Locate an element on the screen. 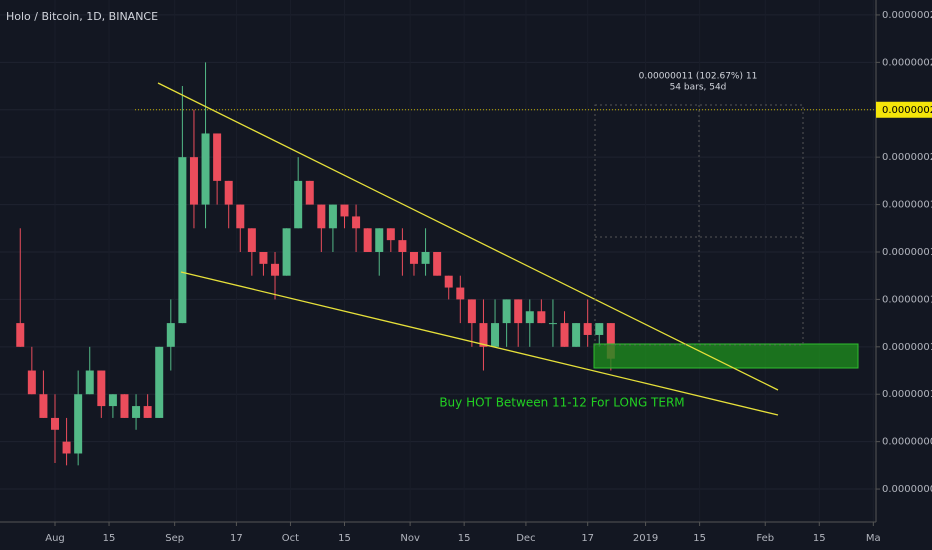  x-tick-label: Dec is located at coordinates (525, 538).